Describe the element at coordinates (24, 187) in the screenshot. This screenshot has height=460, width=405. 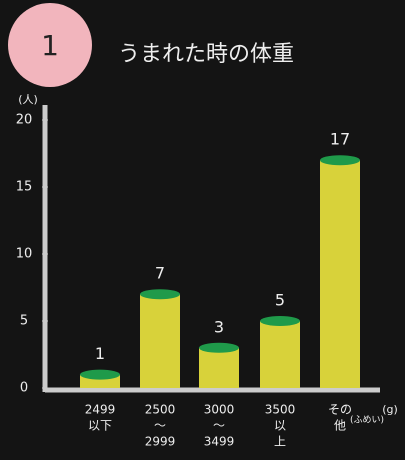
I see `y-tick-label: 15` at that location.